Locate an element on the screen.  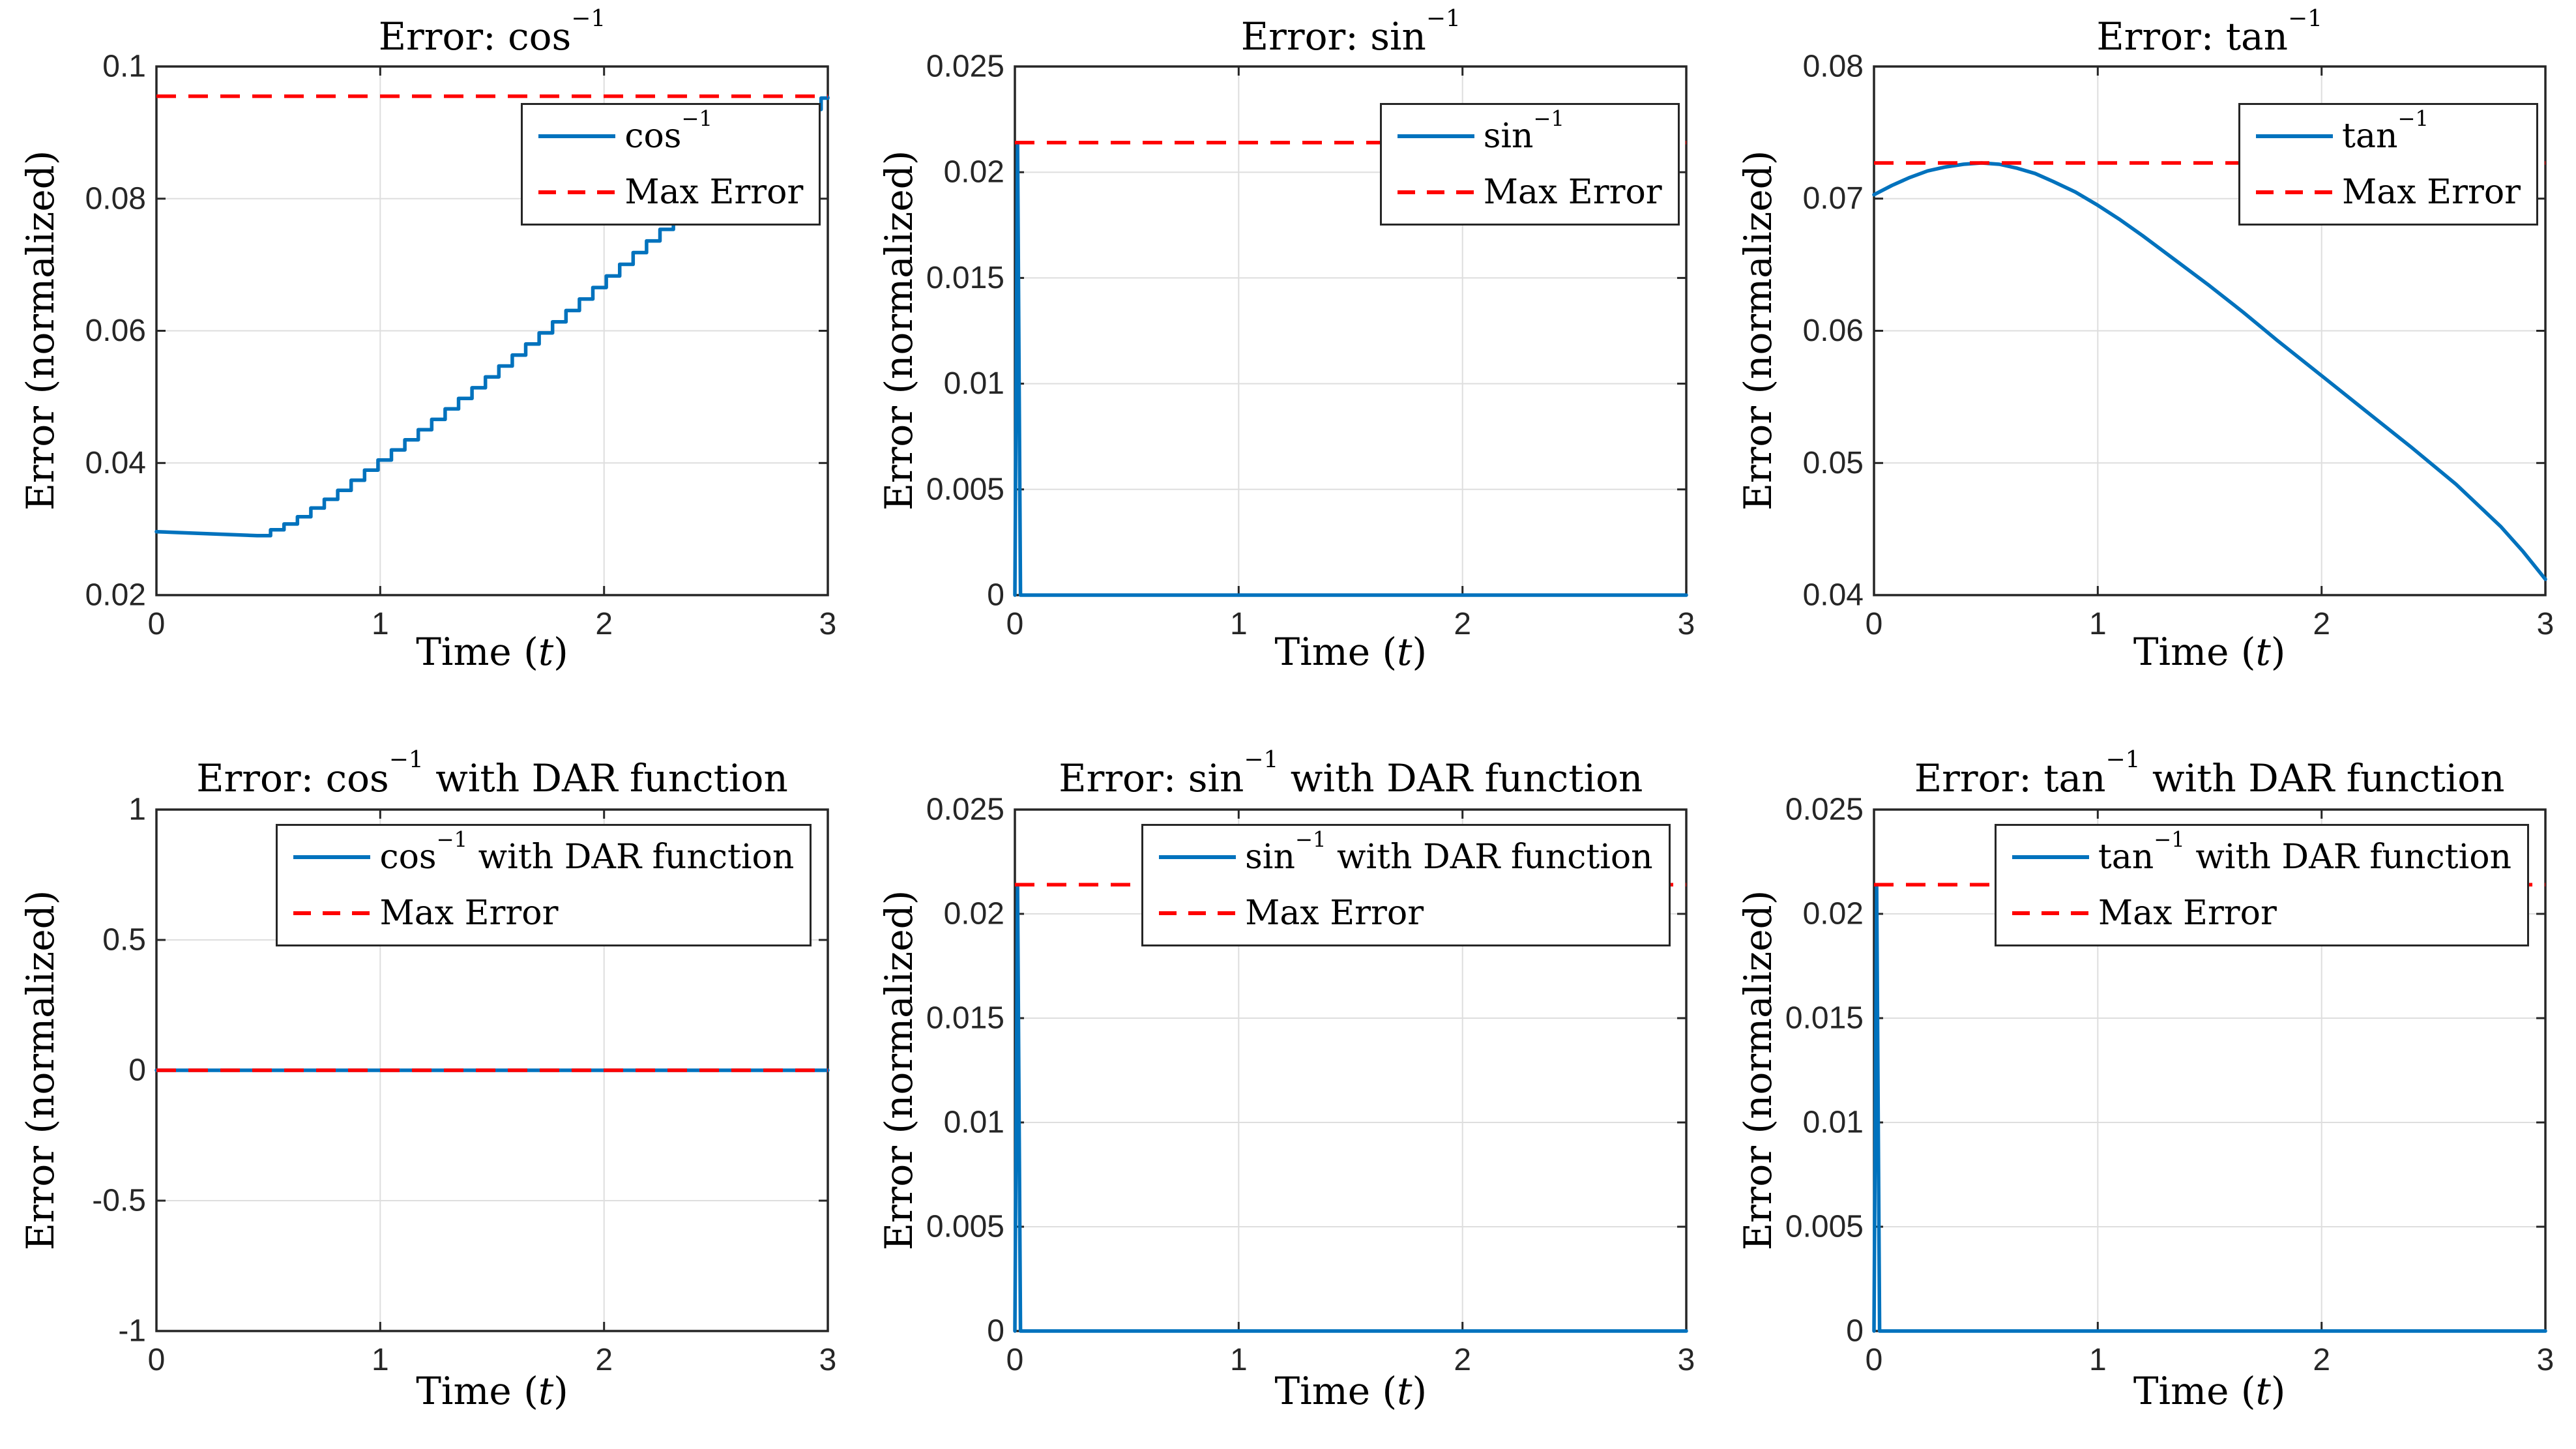
y-tick-label: 0.08 is located at coordinates (1832, 67).